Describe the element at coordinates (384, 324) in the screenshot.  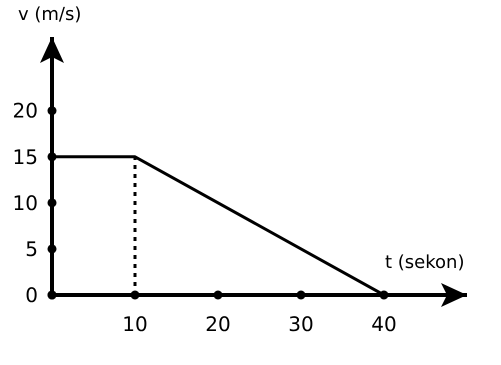
I see `x-tick-label: 40` at that location.